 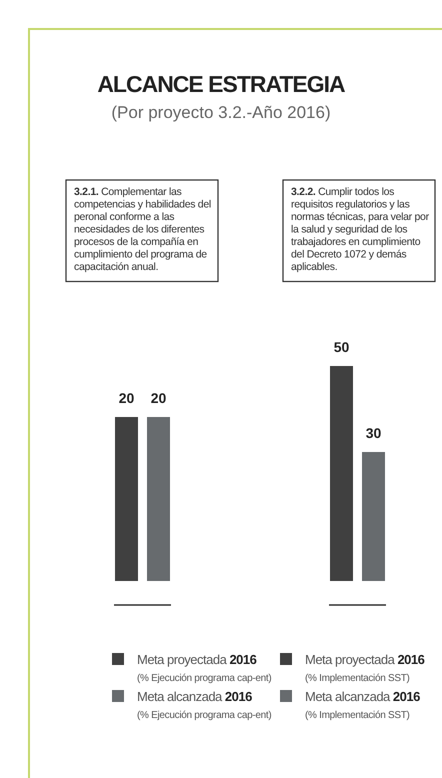 What do you see at coordinates (362, 705) in the screenshot?
I see `legend-label: Meta alcanzada 2016 (% Implementación SST)` at bounding box center [362, 705].